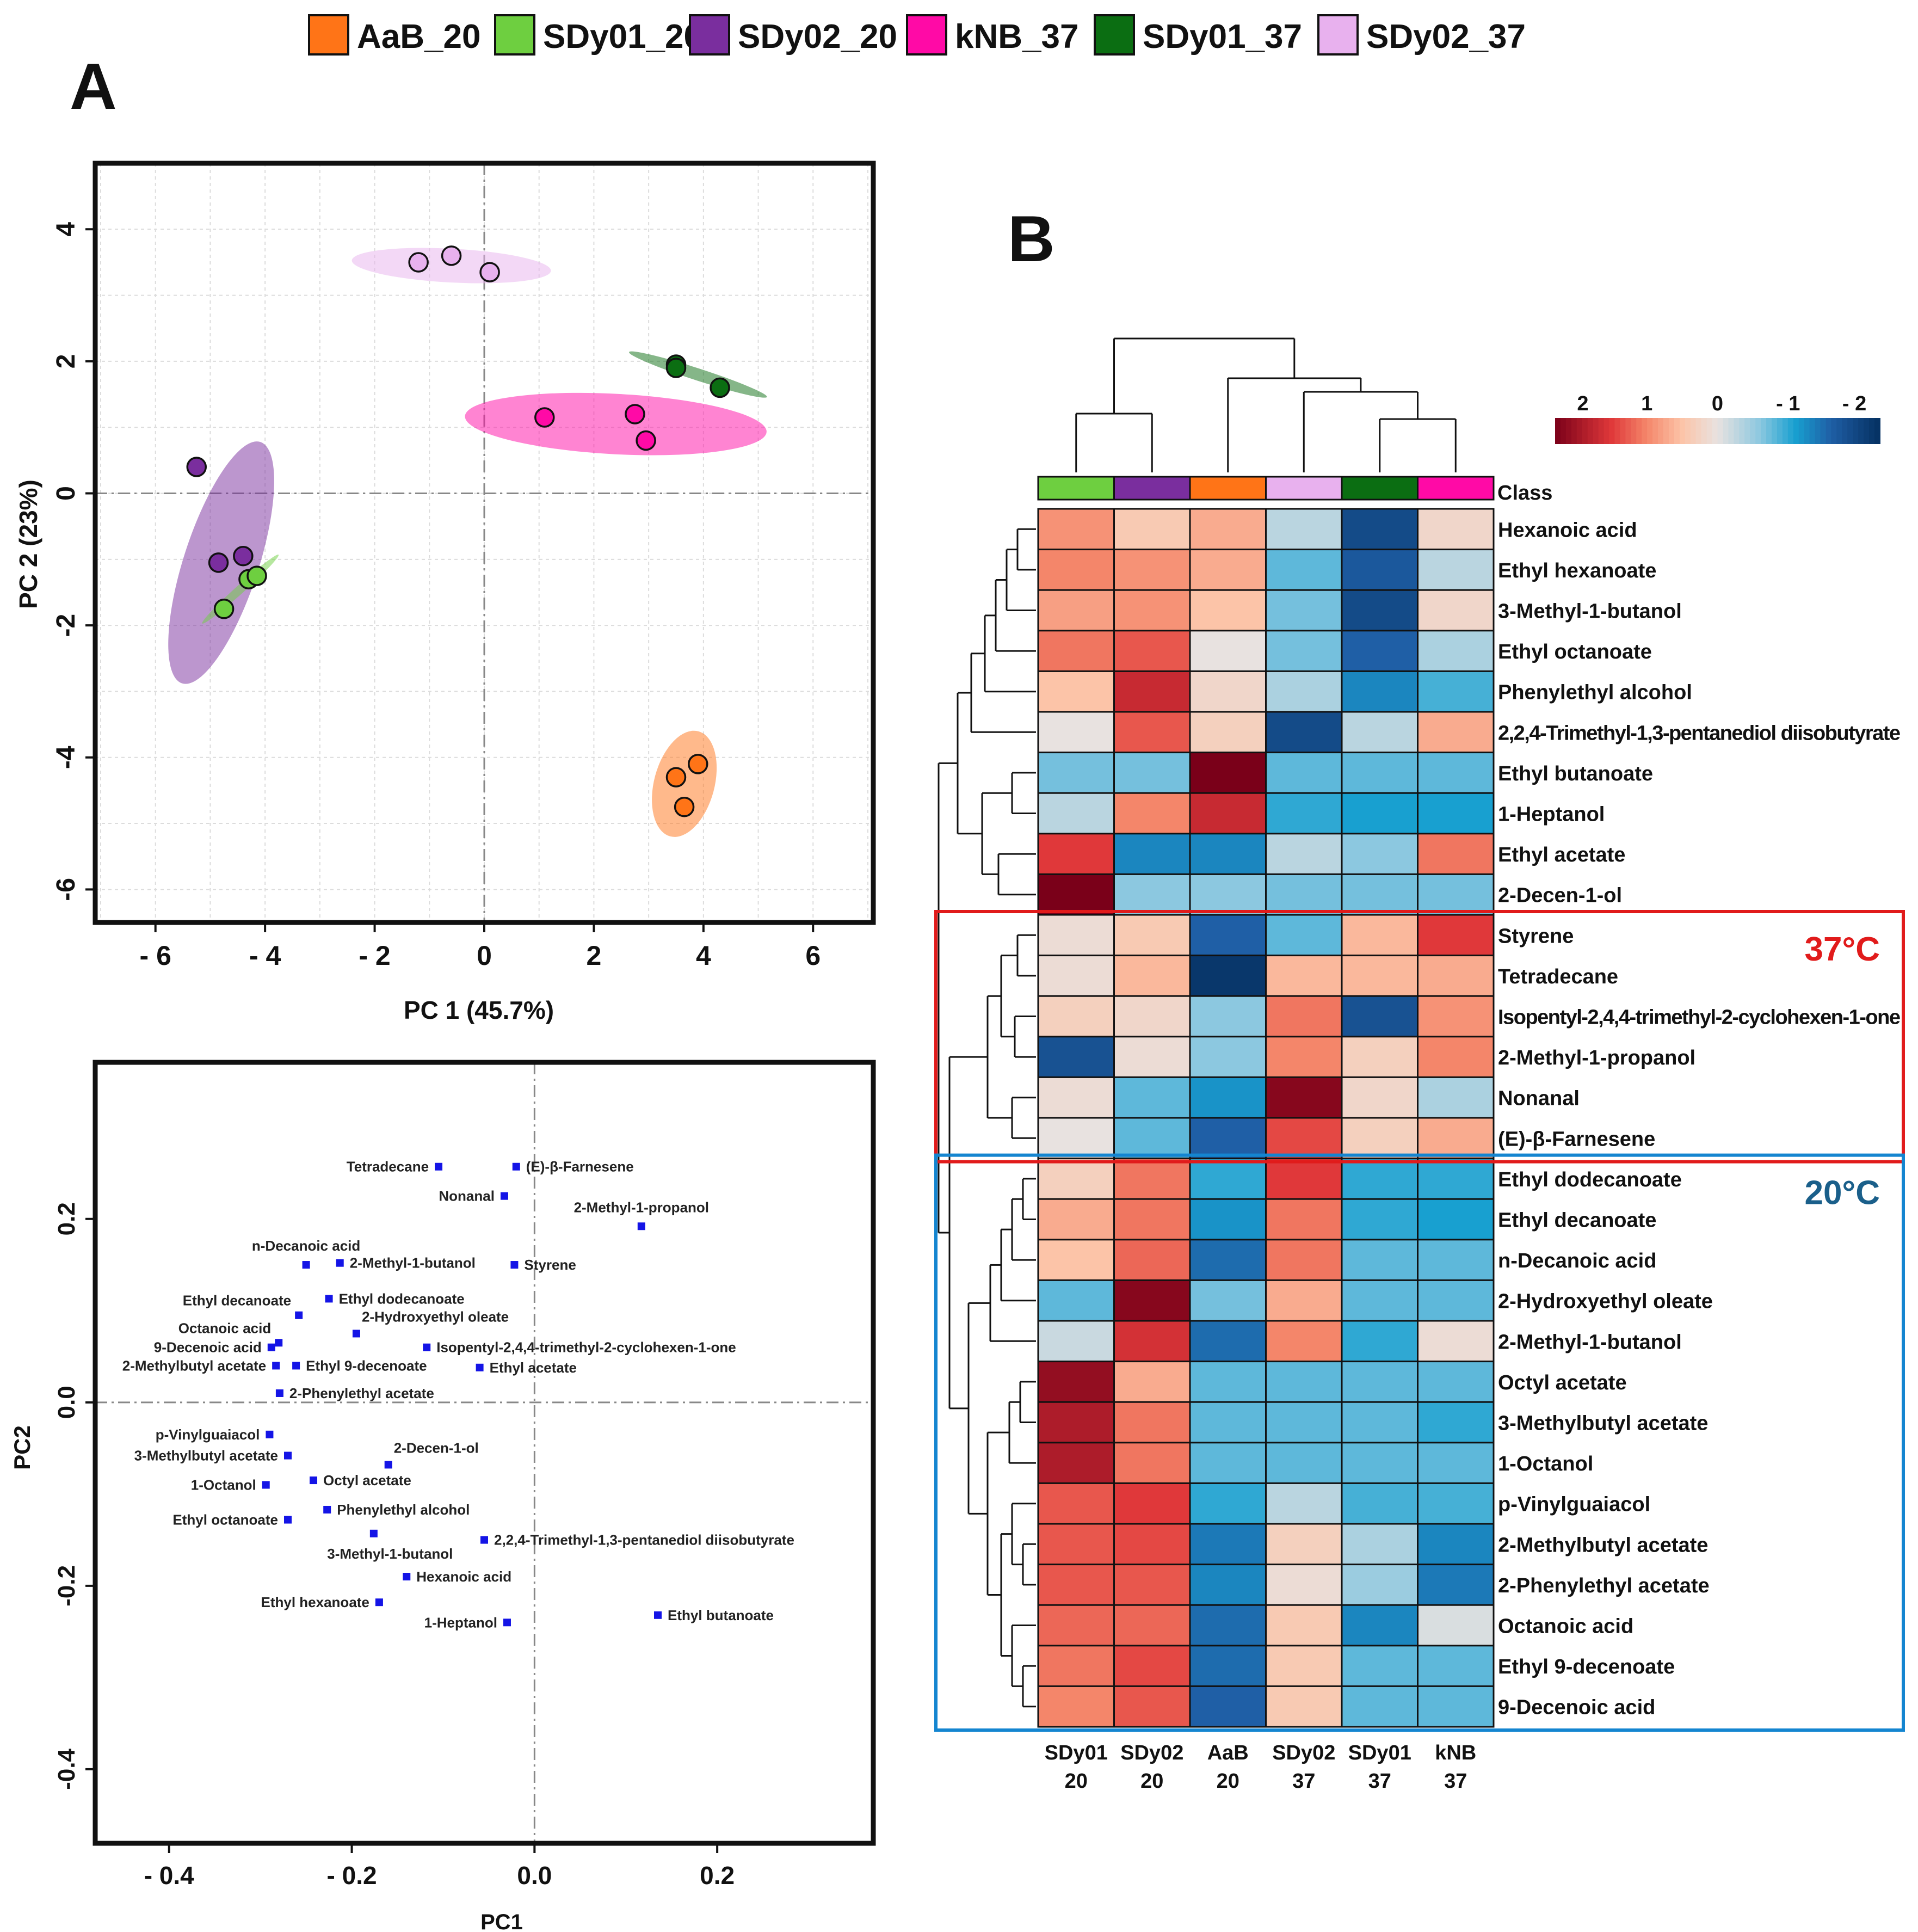  What do you see at coordinates (155, 956) in the screenshot?
I see `x-tick-label: - 6` at bounding box center [155, 956].